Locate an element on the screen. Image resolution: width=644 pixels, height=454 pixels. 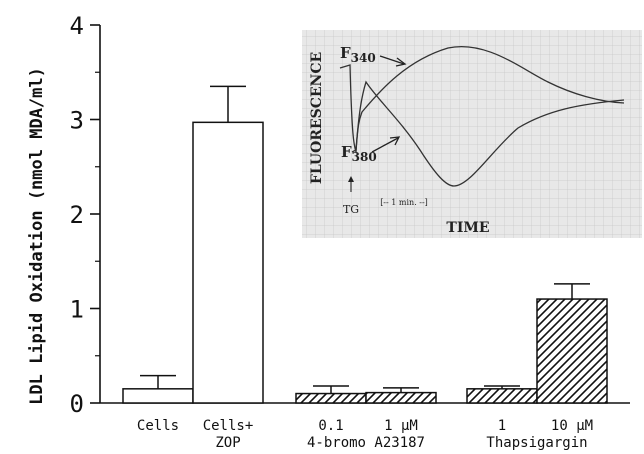
group-label: 4-bromo A23187 is located at coordinates (366, 443).